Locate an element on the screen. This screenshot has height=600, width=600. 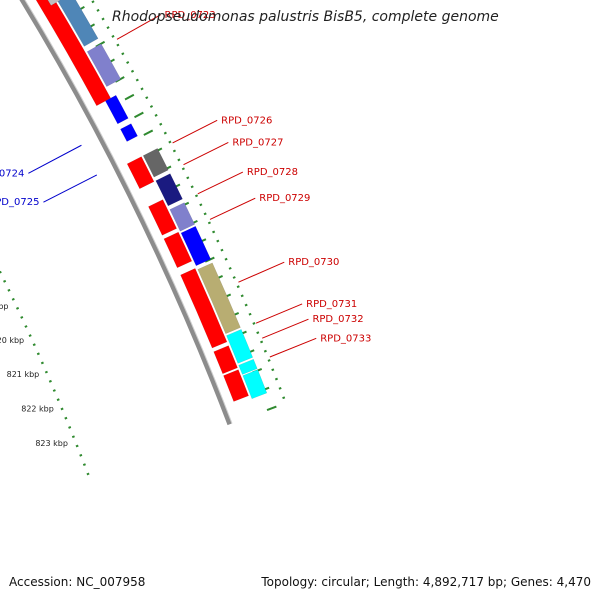
tick-label-822: 822 kbp is located at coordinates (37, 408).